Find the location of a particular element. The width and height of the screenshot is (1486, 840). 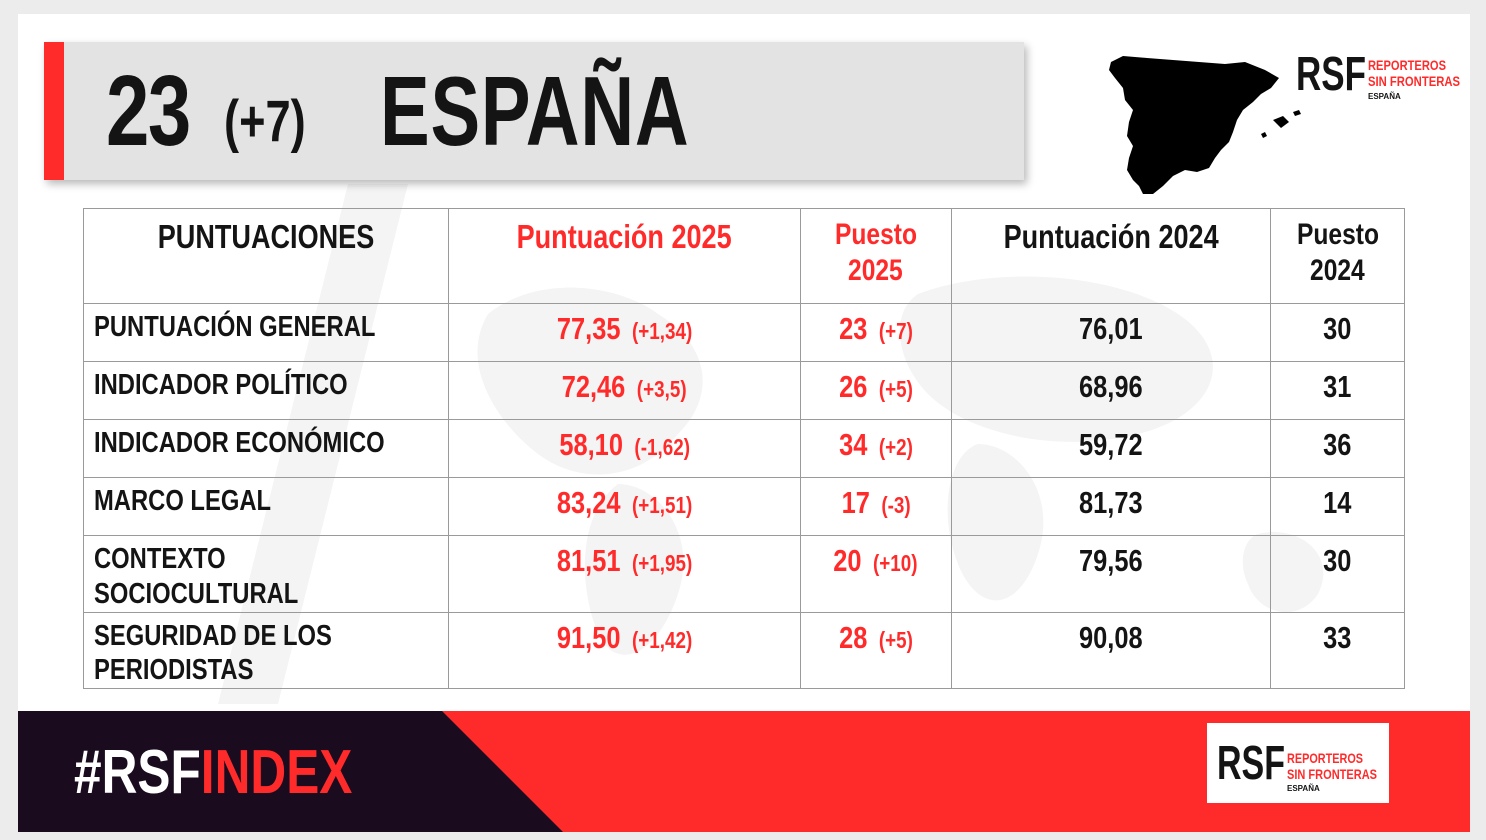

title-banner: 23 (+7) ESPAÑA is located at coordinates (534, 111).